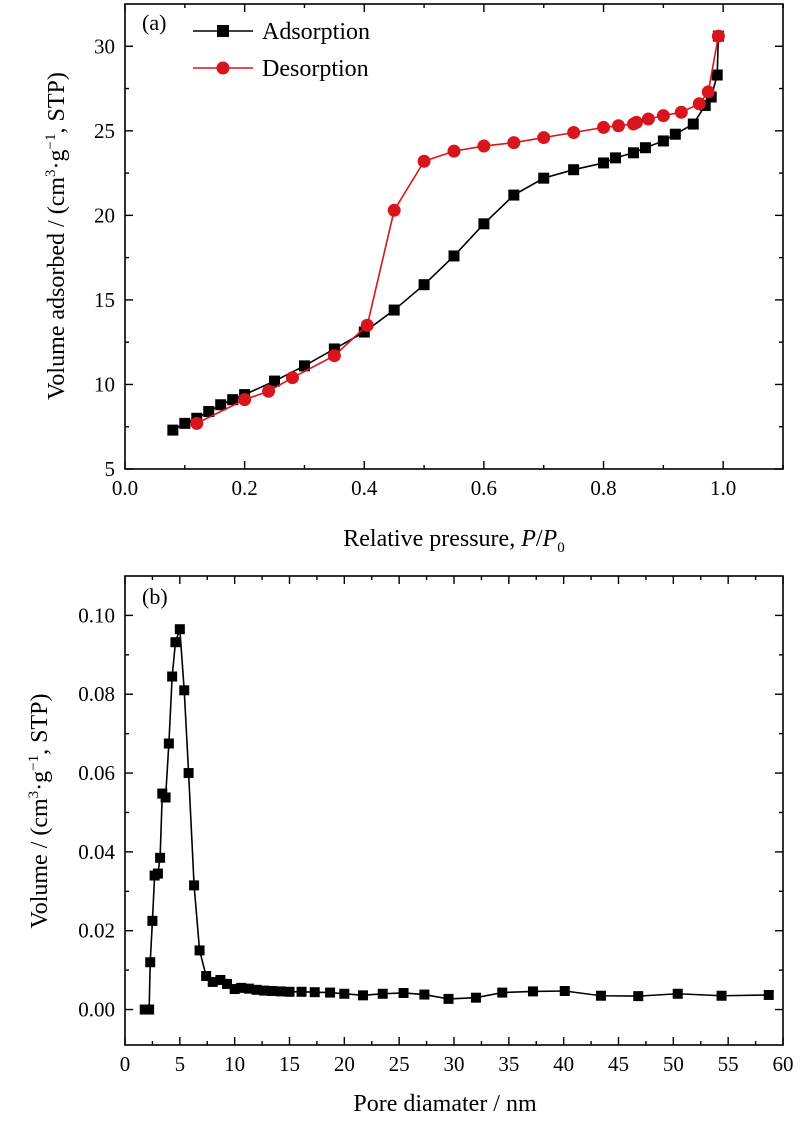 Image resolution: width=800 pixels, height=1121 pixels. I want to click on x-tick-label: 0.6, so click(484, 488).